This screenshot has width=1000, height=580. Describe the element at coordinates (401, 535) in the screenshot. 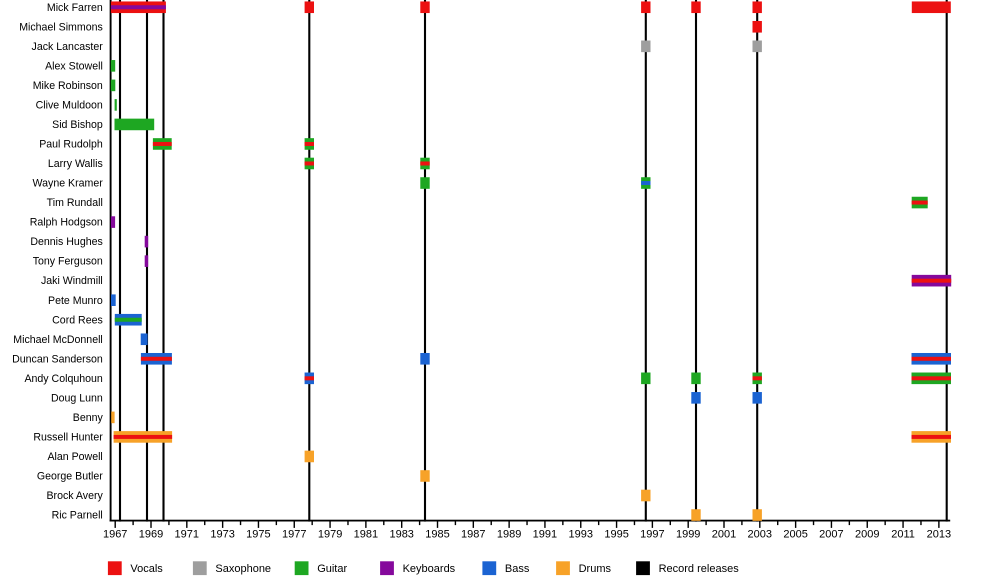

I see `svg-text: 1983` at that location.